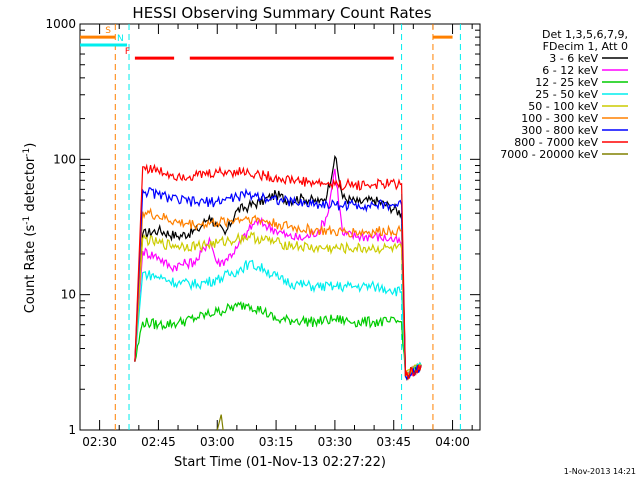 The height and width of the screenshot is (480, 640). I want to click on legend-item-label: 100 - 300 keV, so click(559, 118).